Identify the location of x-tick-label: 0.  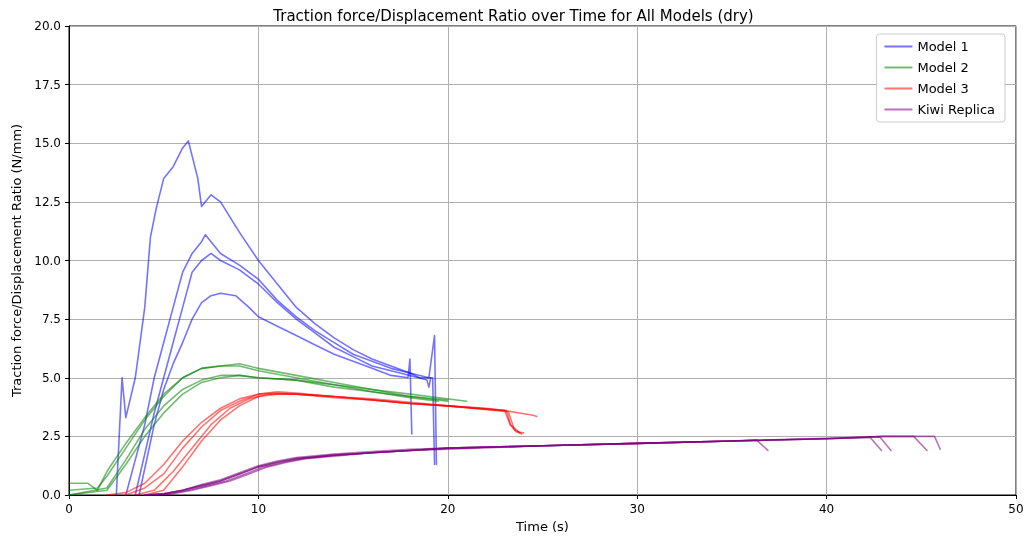
(69, 509).